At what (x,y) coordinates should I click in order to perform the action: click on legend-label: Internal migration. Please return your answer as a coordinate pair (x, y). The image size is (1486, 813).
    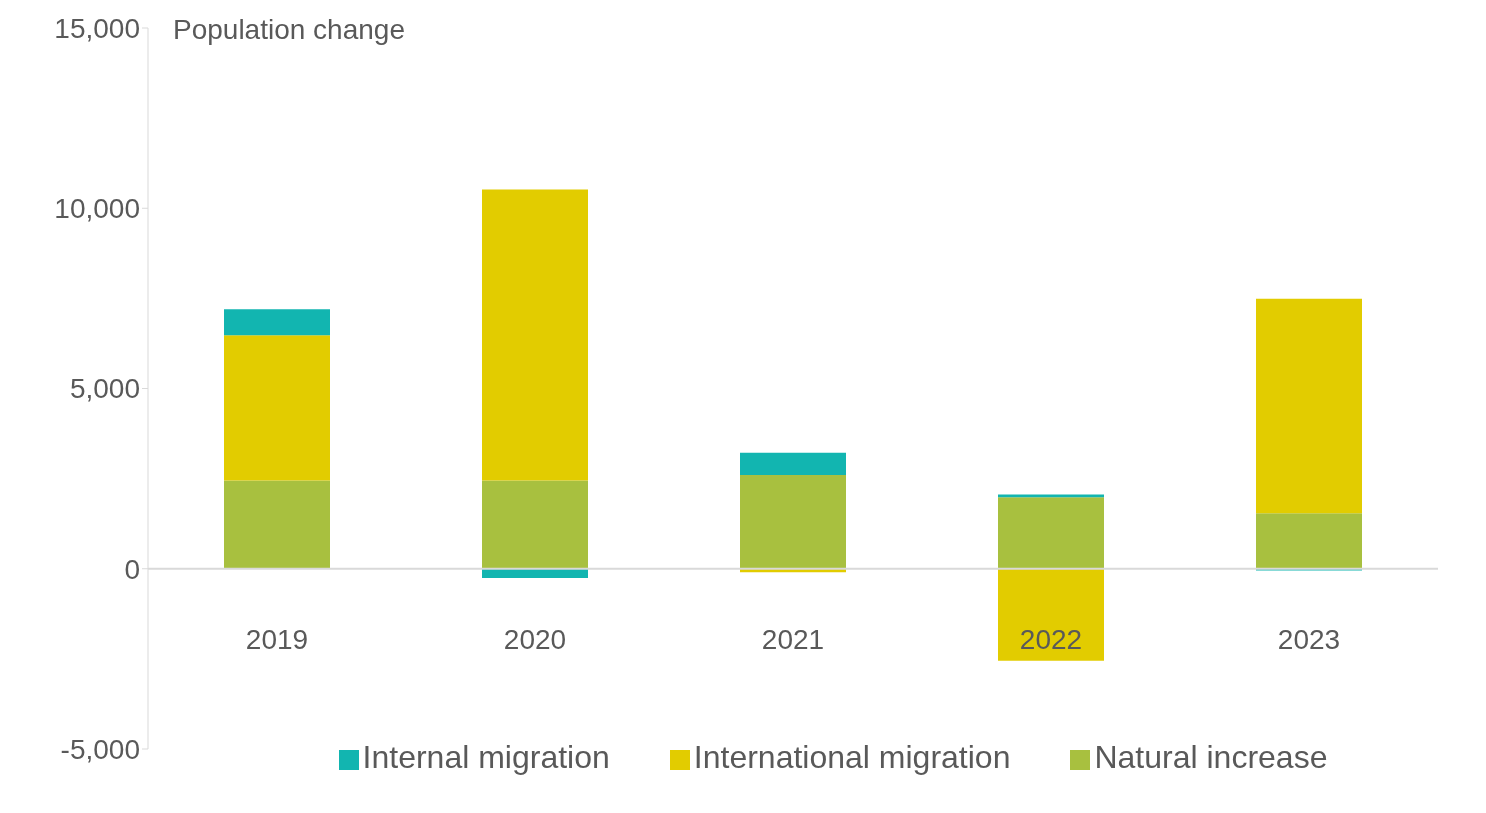
    Looking at the image, I should click on (486, 757).